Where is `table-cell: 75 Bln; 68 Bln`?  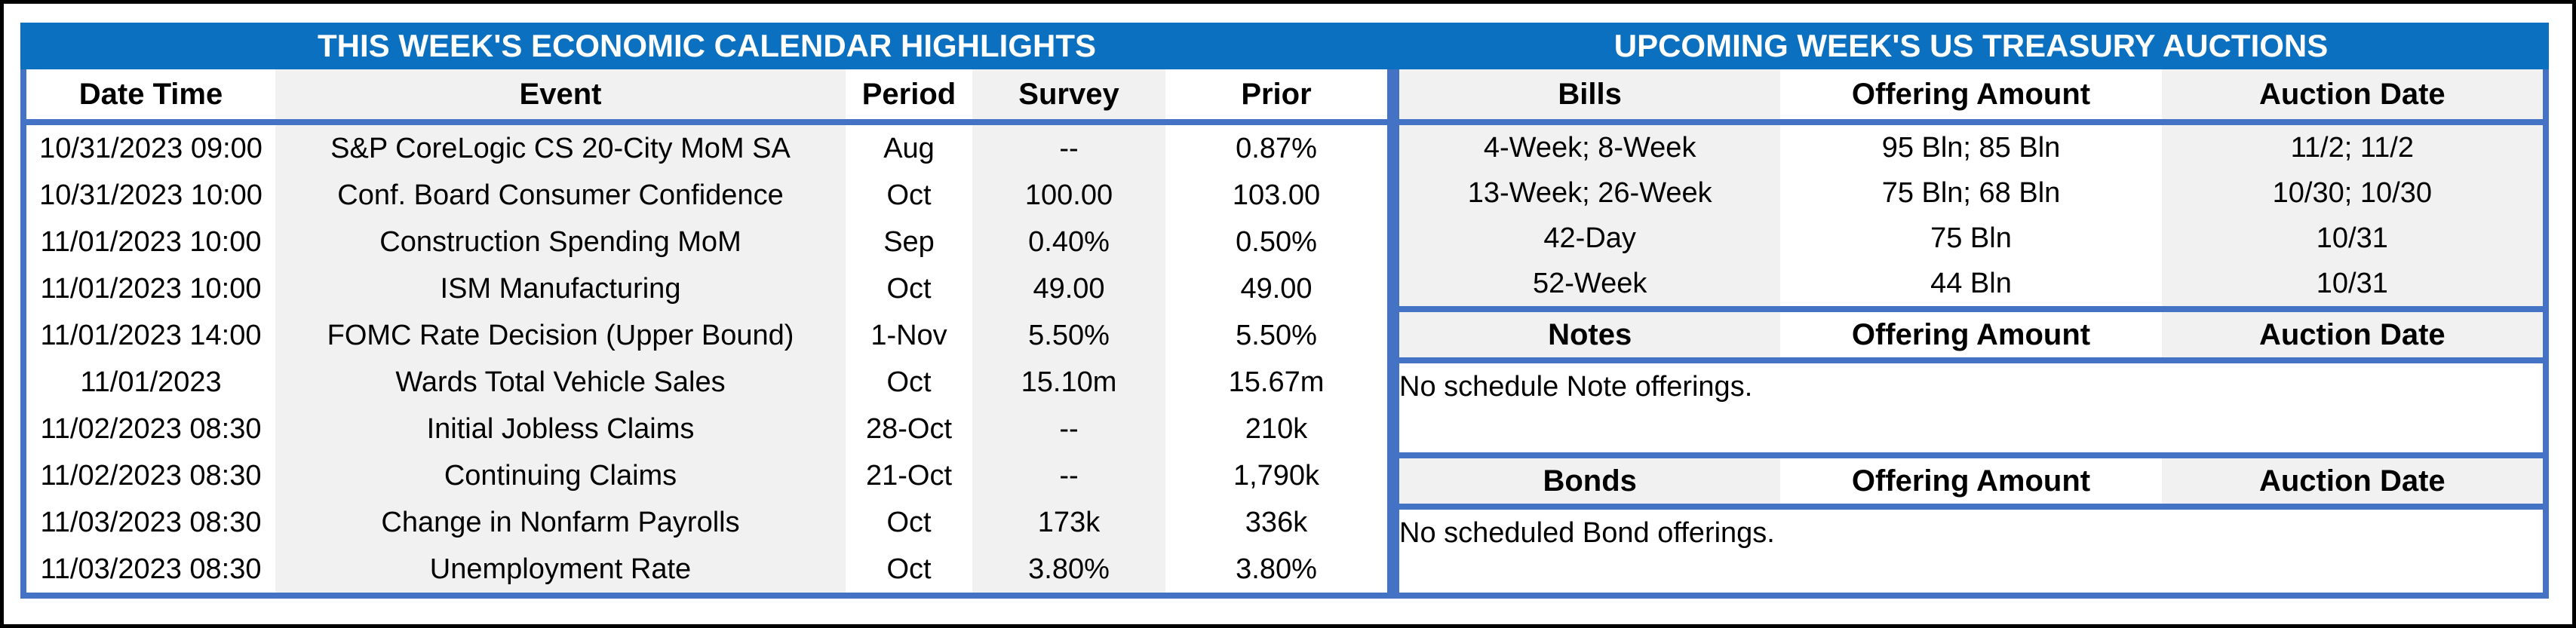
table-cell: 75 Bln; 68 Bln is located at coordinates (1971, 193).